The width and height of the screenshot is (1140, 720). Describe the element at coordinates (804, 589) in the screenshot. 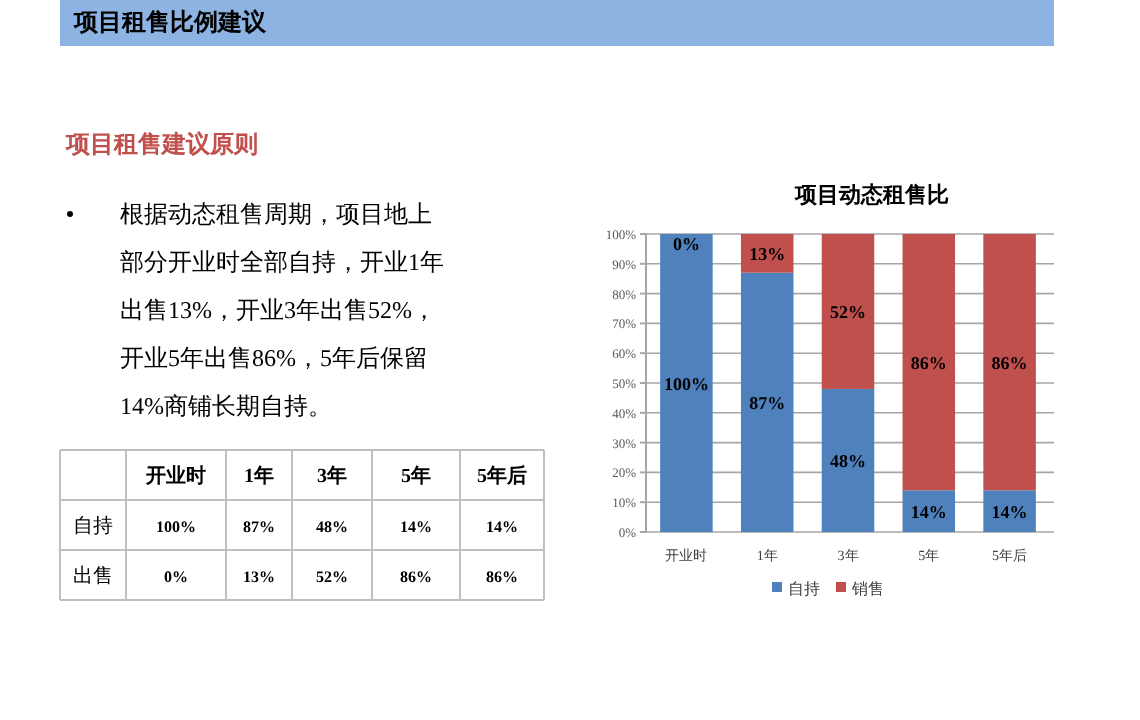

I see `legend-label: 自持` at that location.